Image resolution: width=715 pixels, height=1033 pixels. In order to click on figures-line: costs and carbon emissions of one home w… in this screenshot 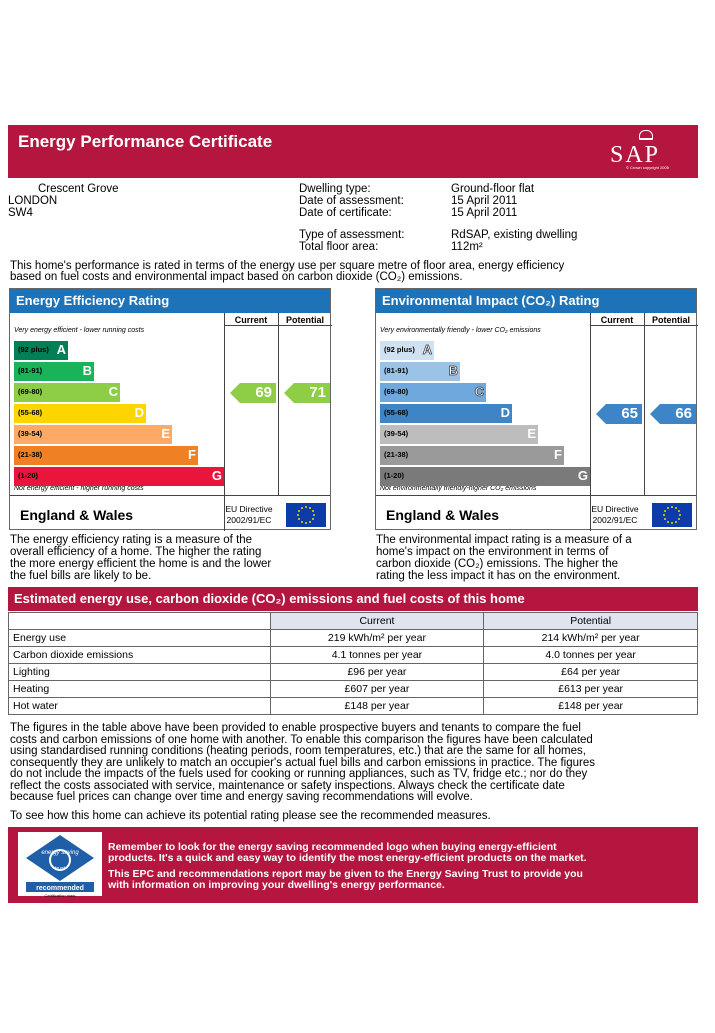, I will do `click(301, 739)`.